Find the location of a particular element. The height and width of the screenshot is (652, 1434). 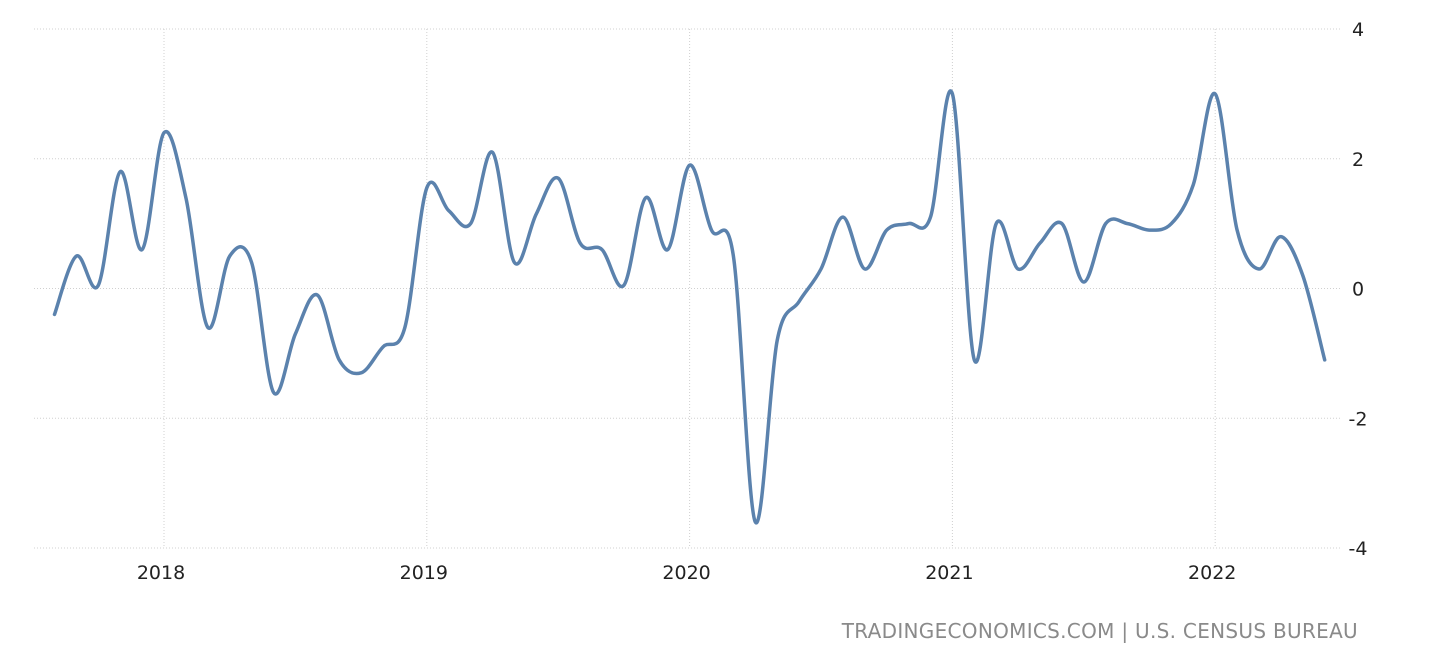

y-tick-label: -4 is located at coordinates (1358, 549).